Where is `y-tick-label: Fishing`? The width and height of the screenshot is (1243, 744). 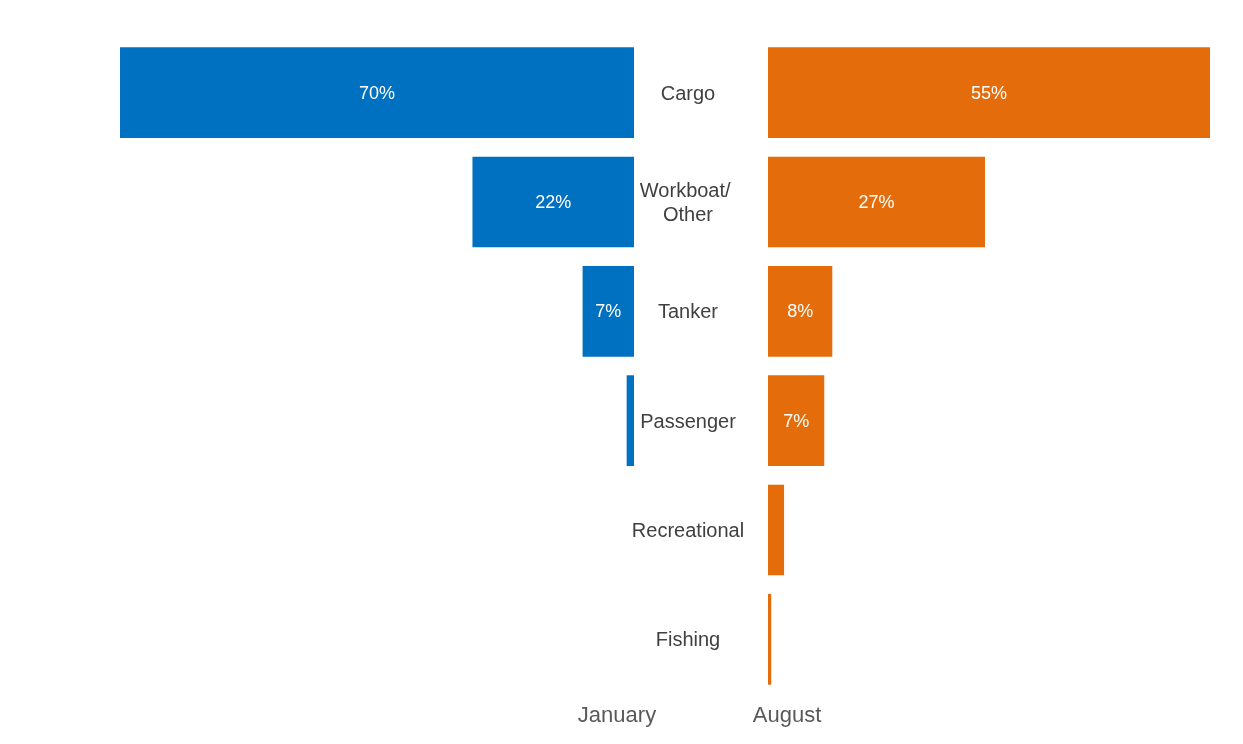 y-tick-label: Fishing is located at coordinates (688, 639).